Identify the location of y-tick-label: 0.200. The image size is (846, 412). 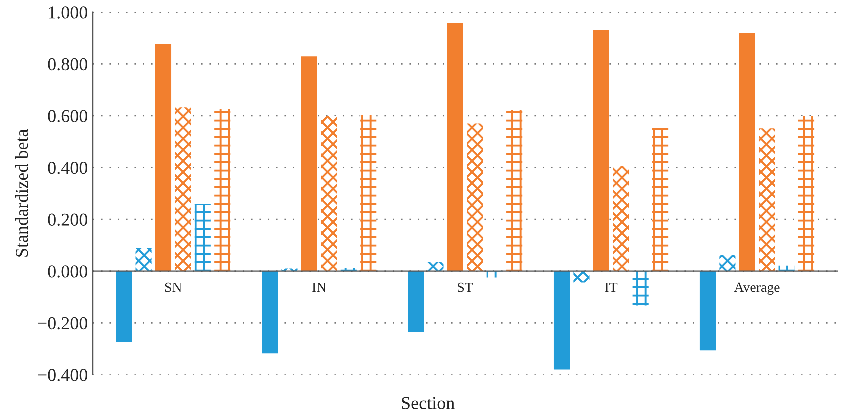
(68, 220).